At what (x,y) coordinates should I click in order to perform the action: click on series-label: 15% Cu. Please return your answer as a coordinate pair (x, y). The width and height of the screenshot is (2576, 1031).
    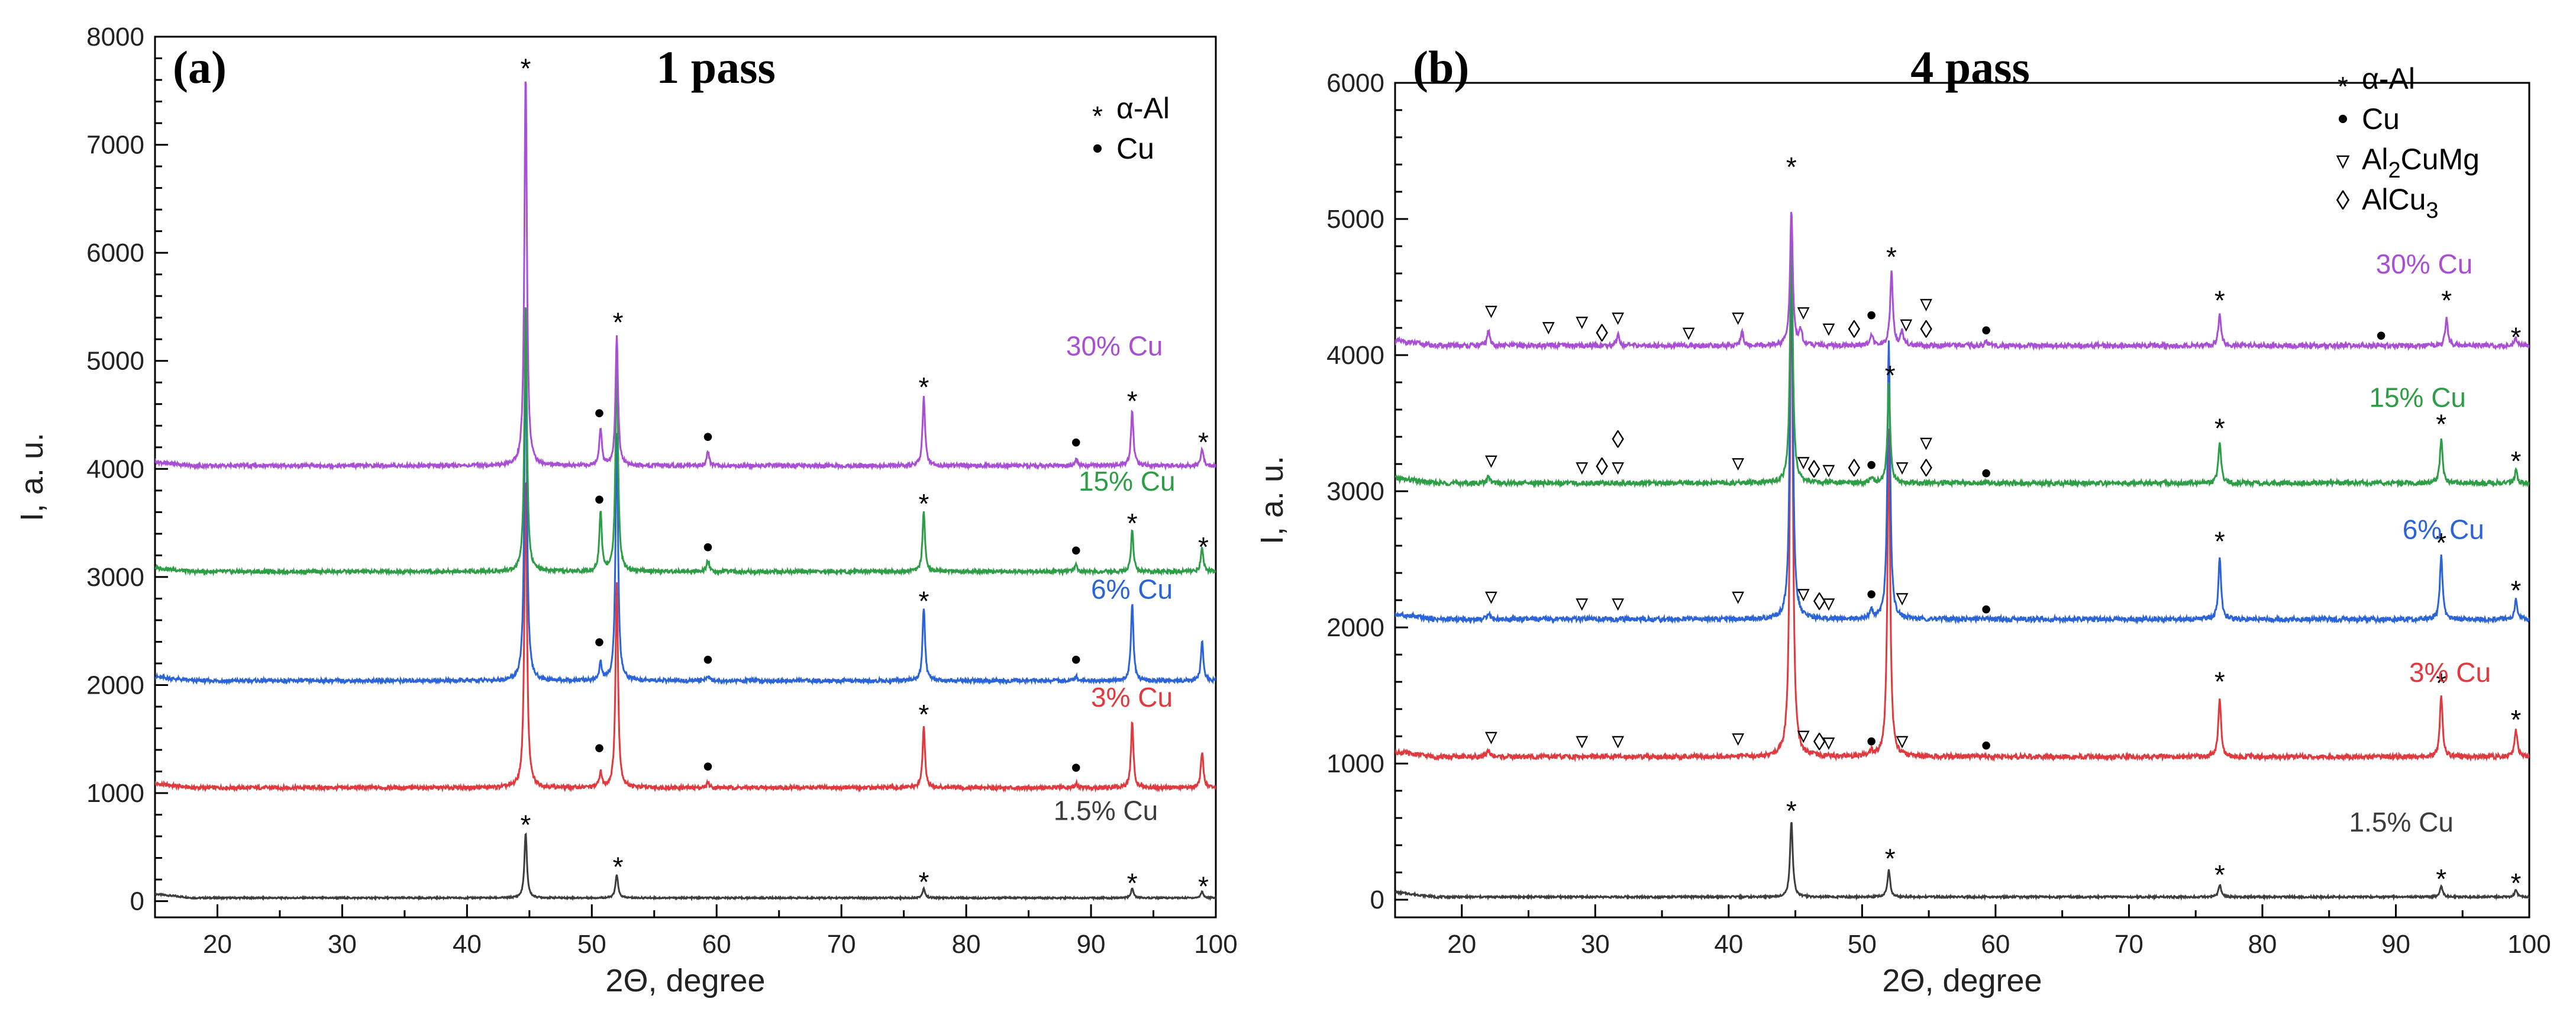
    Looking at the image, I should click on (1127, 481).